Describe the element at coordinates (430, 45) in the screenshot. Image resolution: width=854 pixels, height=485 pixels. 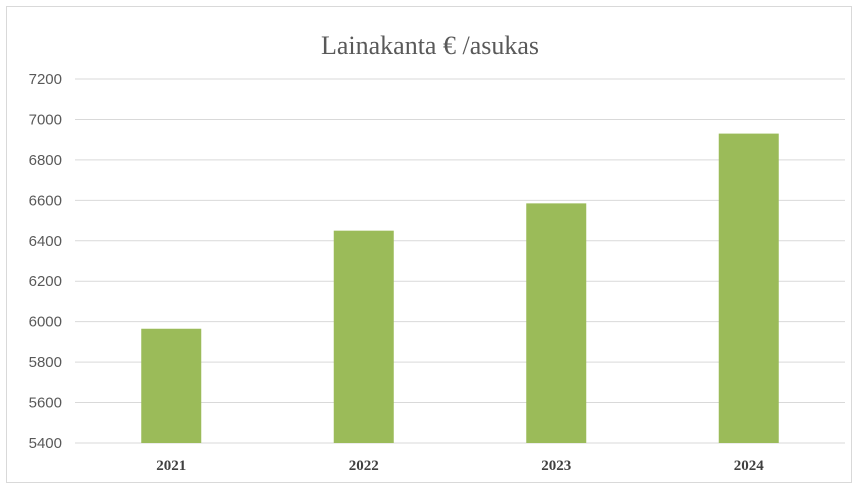
I see `chart-title: Lainakanta € /asukas` at that location.